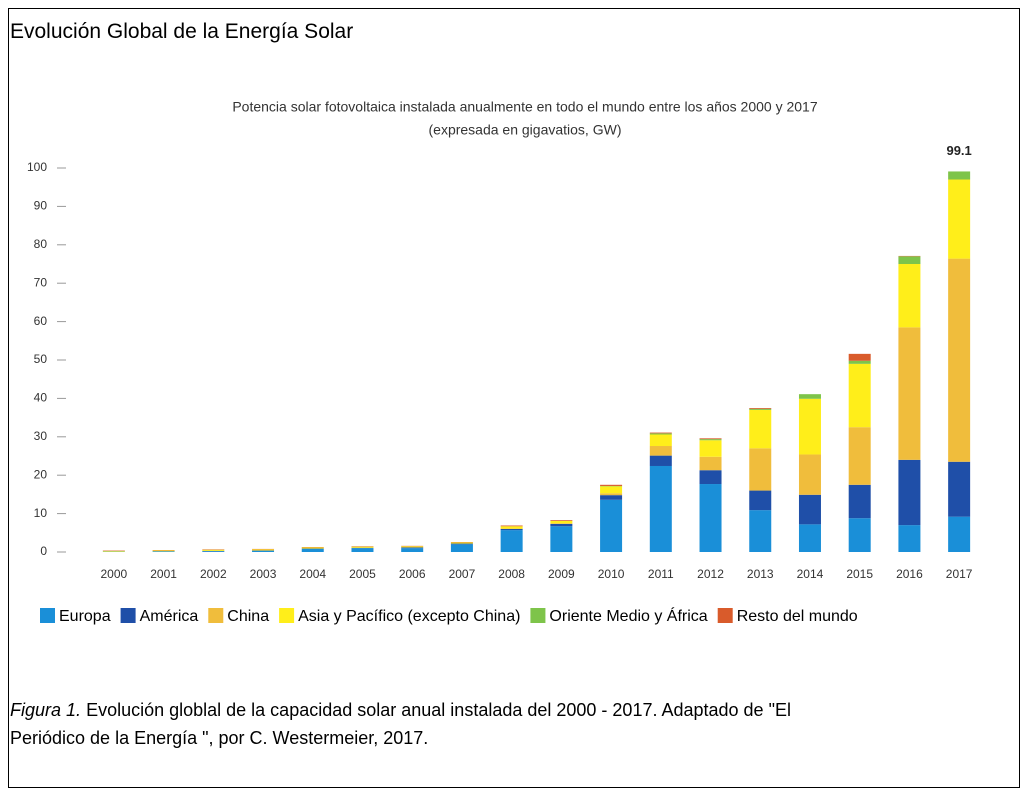 This screenshot has height=788, width=1023. Describe the element at coordinates (41, 436) in the screenshot. I see `y-tick-label: 30` at that location.